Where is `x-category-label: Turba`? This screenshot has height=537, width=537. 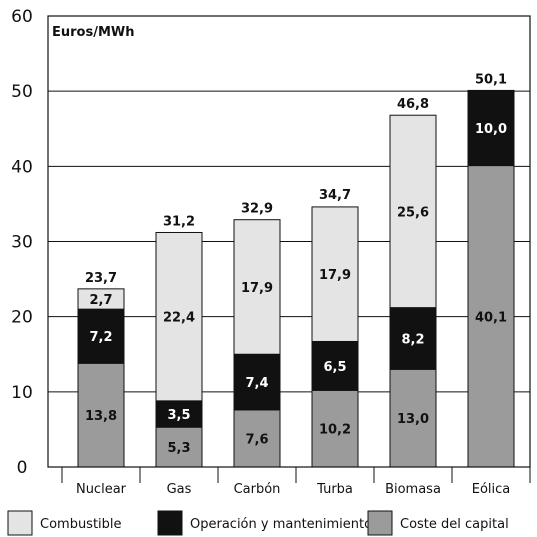
x-category-label: Turba is located at coordinates (334, 489).